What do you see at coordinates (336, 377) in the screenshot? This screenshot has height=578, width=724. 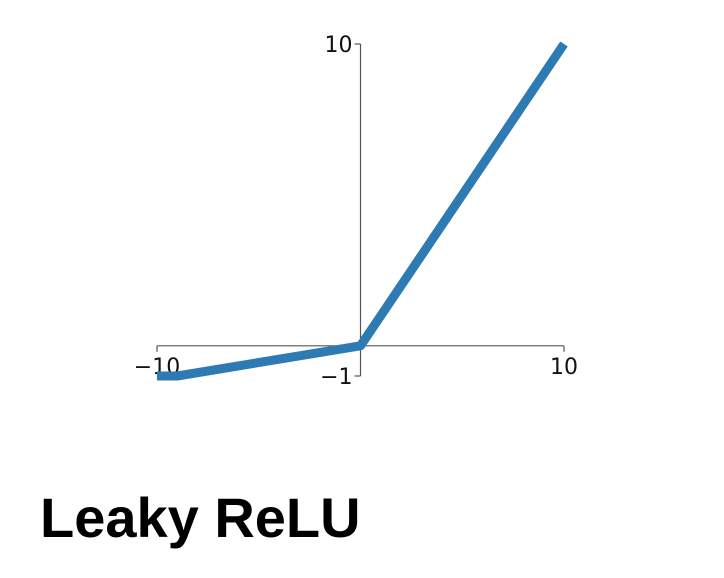 I see `y-tick-label: −1` at bounding box center [336, 377].